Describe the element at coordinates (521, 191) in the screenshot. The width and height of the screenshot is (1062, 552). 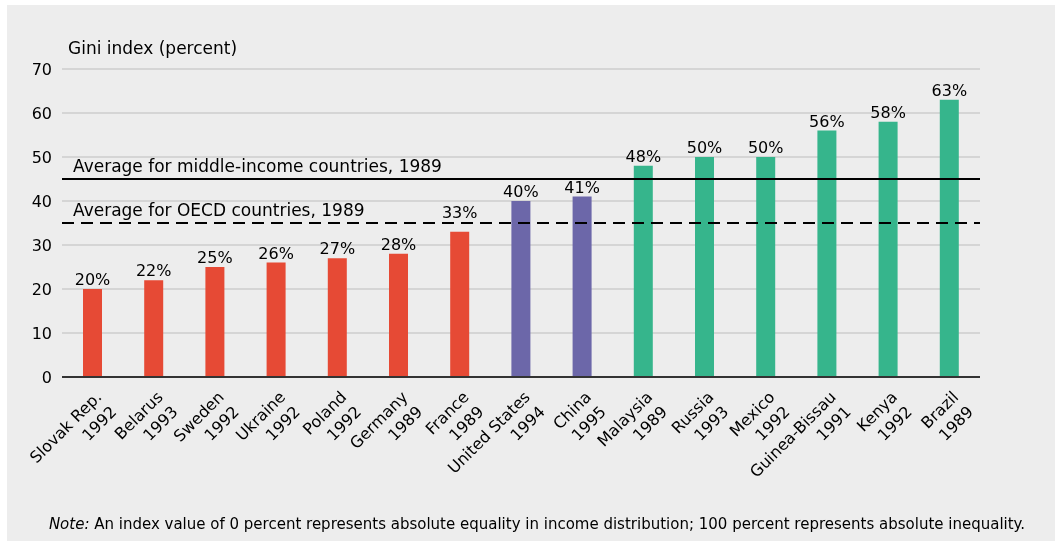
I see `data-label: 40%` at that location.